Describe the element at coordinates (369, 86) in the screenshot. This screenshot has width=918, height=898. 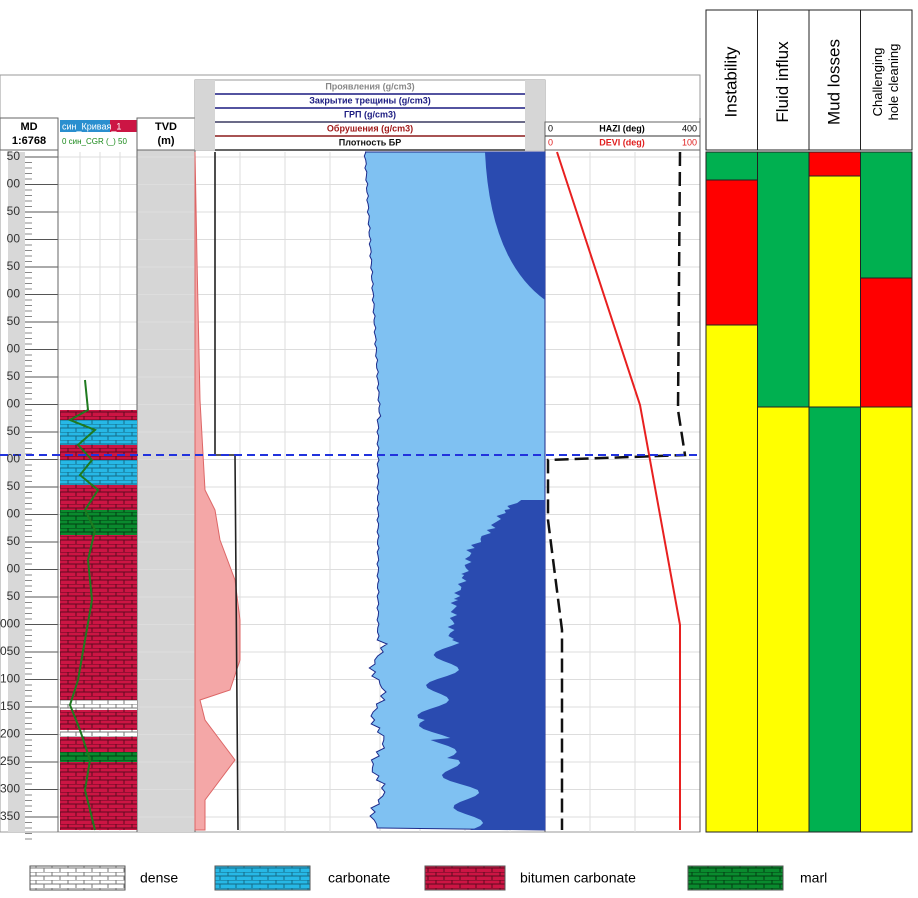
I see `curve-label: Проявления (g/cm3)` at that location.